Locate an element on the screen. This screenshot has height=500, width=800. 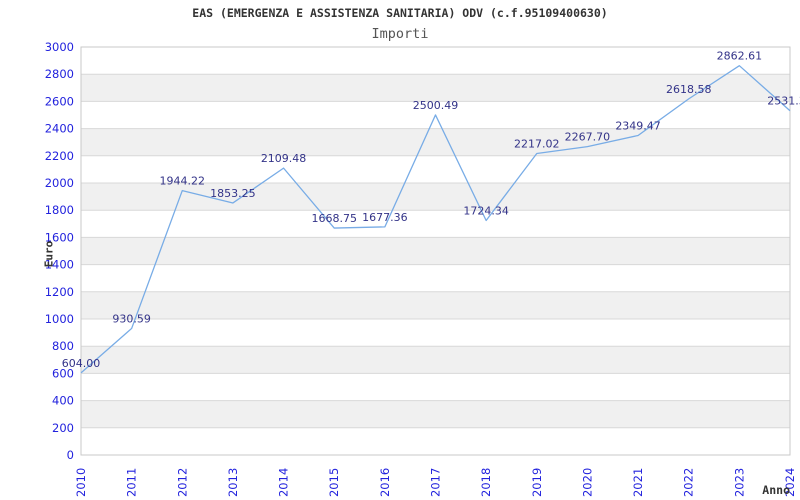
y-tick-label: 400 is located at coordinates (63, 401).